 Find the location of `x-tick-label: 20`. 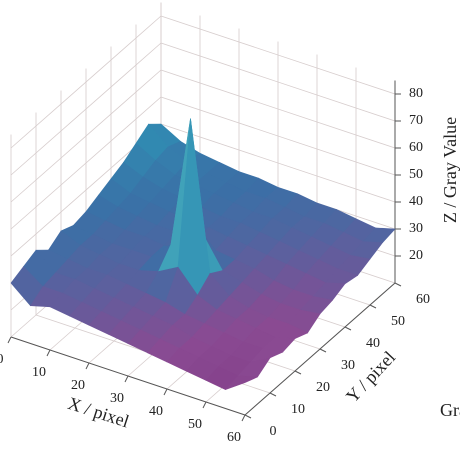

x-tick-label: 20 is located at coordinates (78, 385).